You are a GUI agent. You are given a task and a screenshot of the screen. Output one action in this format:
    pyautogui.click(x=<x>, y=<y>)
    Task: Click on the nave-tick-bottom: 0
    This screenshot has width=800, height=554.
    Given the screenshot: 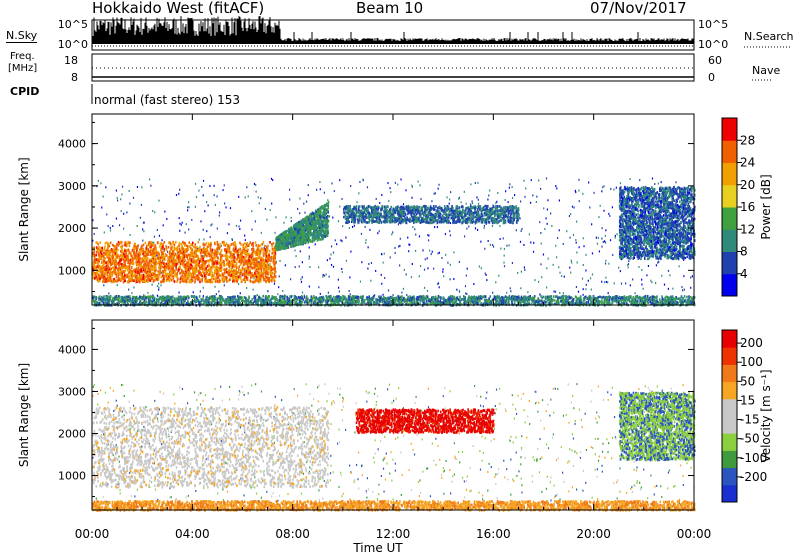 What is the action you would take?
    pyautogui.click(x=711, y=77)
    